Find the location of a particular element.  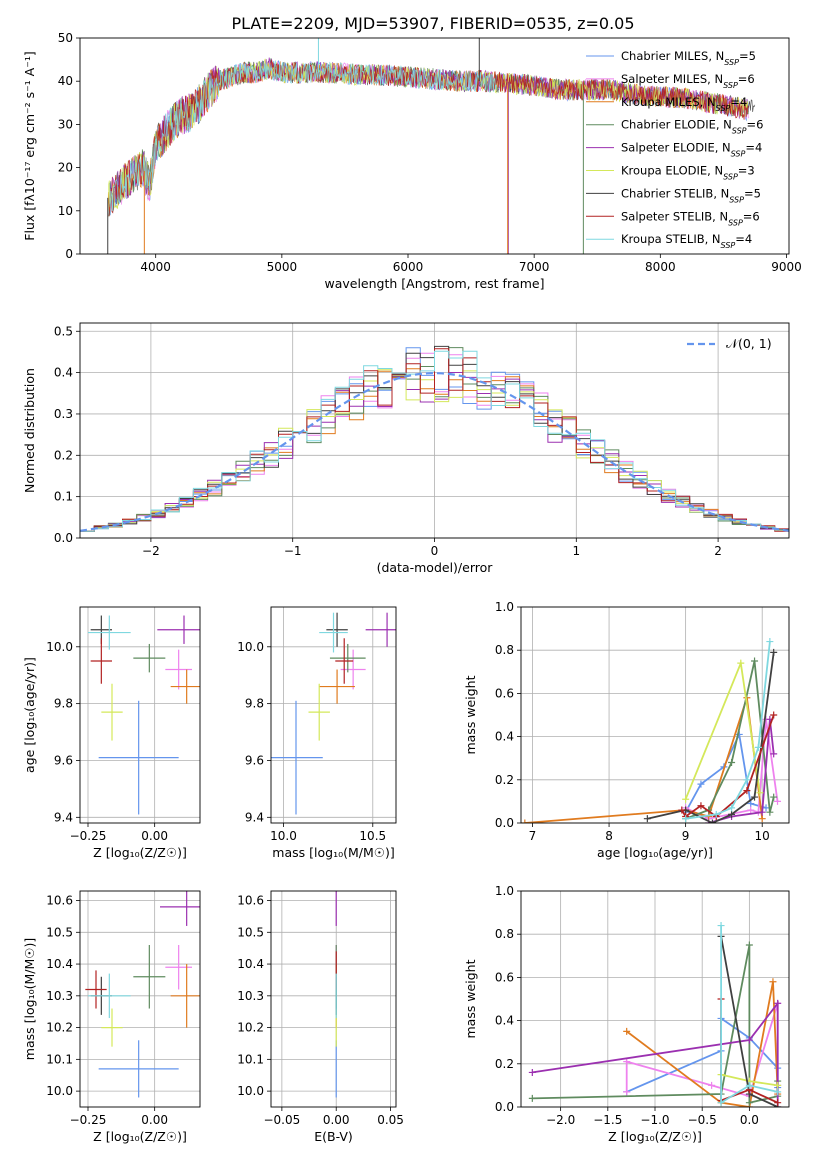

x-tick-label: 1 is located at coordinates (576, 551).